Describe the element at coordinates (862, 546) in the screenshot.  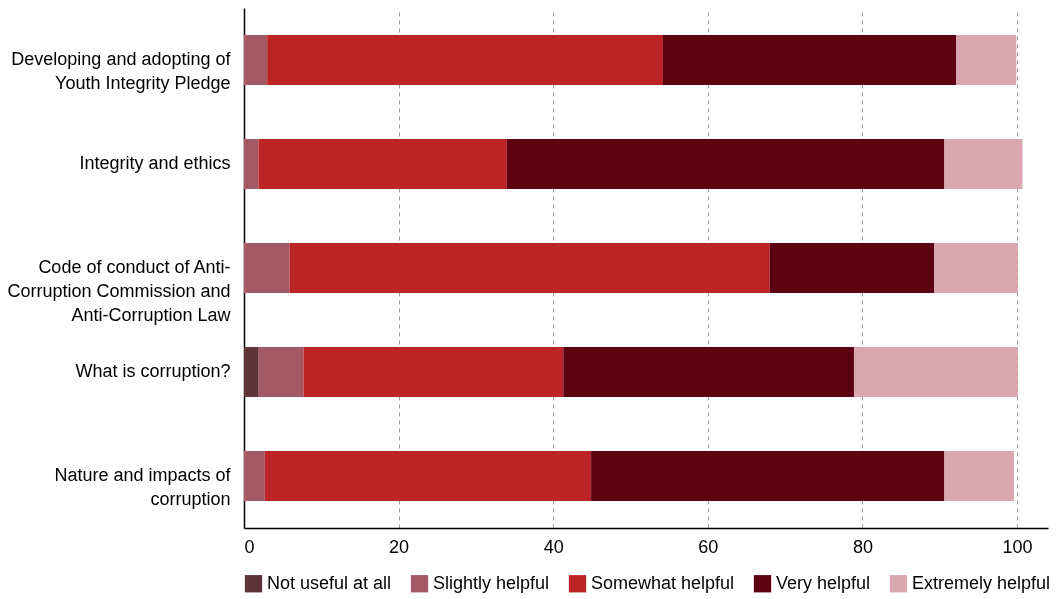
I see `x-tick-label: 80` at that location.